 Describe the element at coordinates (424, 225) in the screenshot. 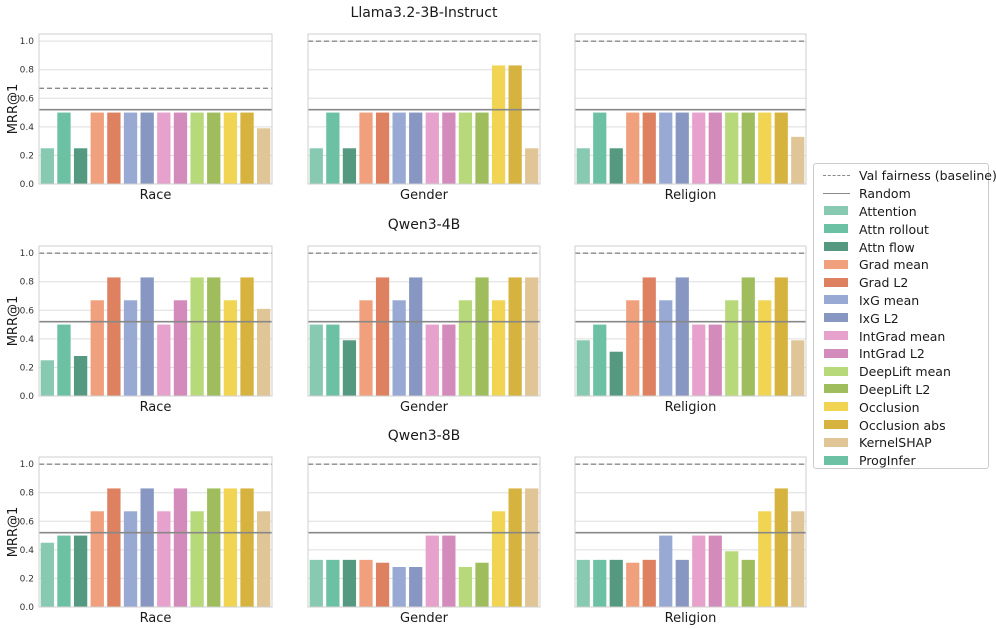

I see `row-title: Qwen3-4B` at that location.